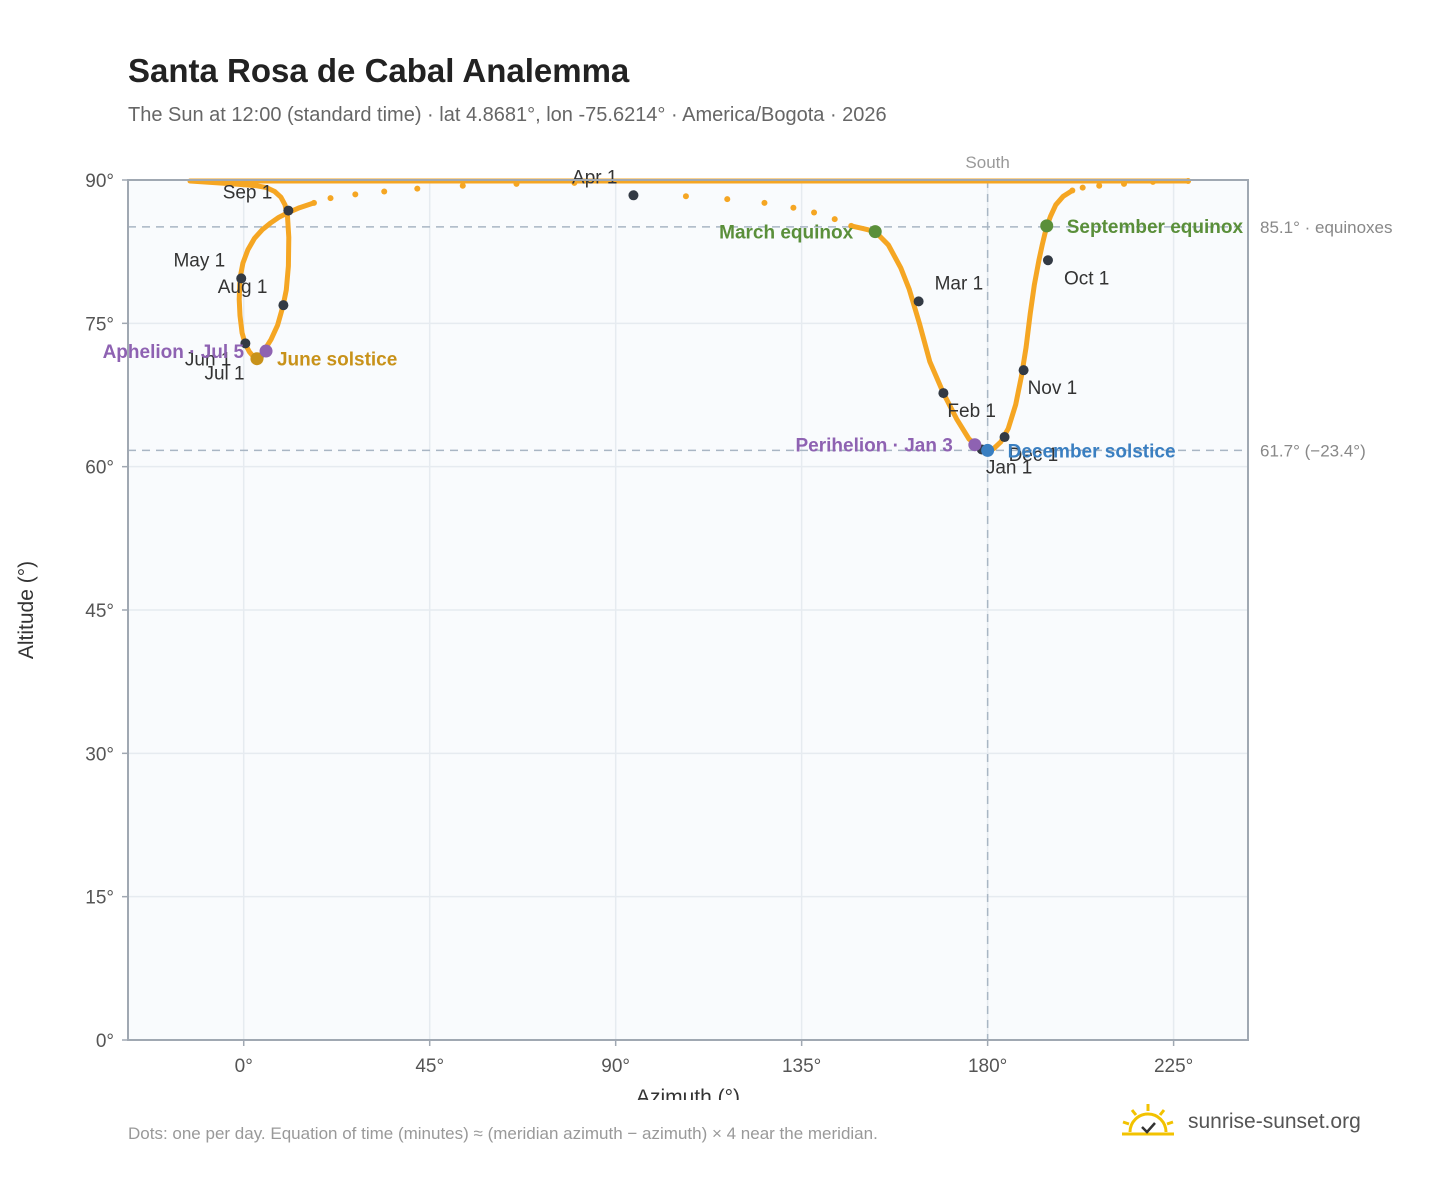 The height and width of the screenshot is (1188, 1448). Describe the element at coordinates (99, 898) in the screenshot. I see `y-tick-label: 15°` at that location.